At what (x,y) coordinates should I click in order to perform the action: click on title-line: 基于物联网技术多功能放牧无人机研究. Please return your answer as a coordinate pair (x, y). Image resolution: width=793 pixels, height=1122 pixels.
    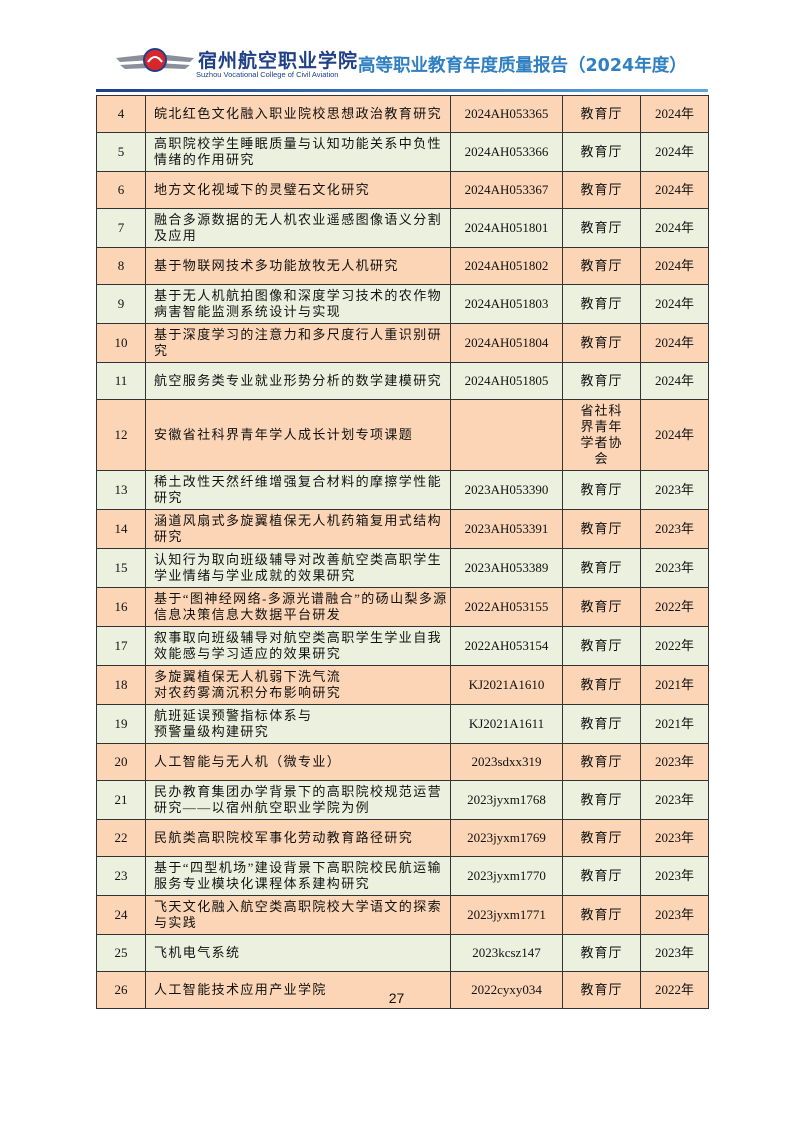
    Looking at the image, I should click on (276, 265).